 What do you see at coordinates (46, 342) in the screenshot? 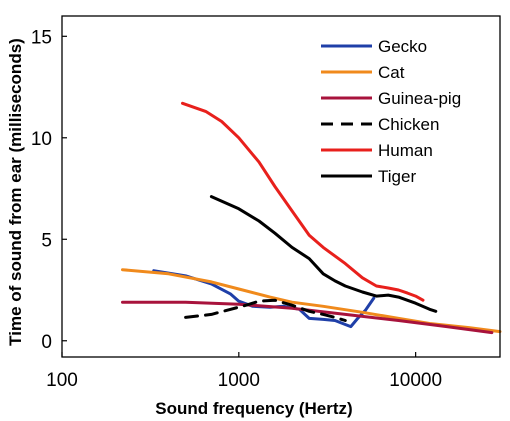
I see `y-tick-label: 0` at bounding box center [46, 342].